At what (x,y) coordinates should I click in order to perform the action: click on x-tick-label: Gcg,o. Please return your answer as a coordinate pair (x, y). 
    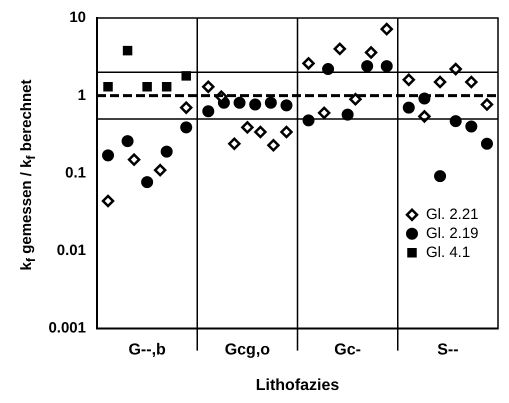
    Looking at the image, I should click on (247, 350).